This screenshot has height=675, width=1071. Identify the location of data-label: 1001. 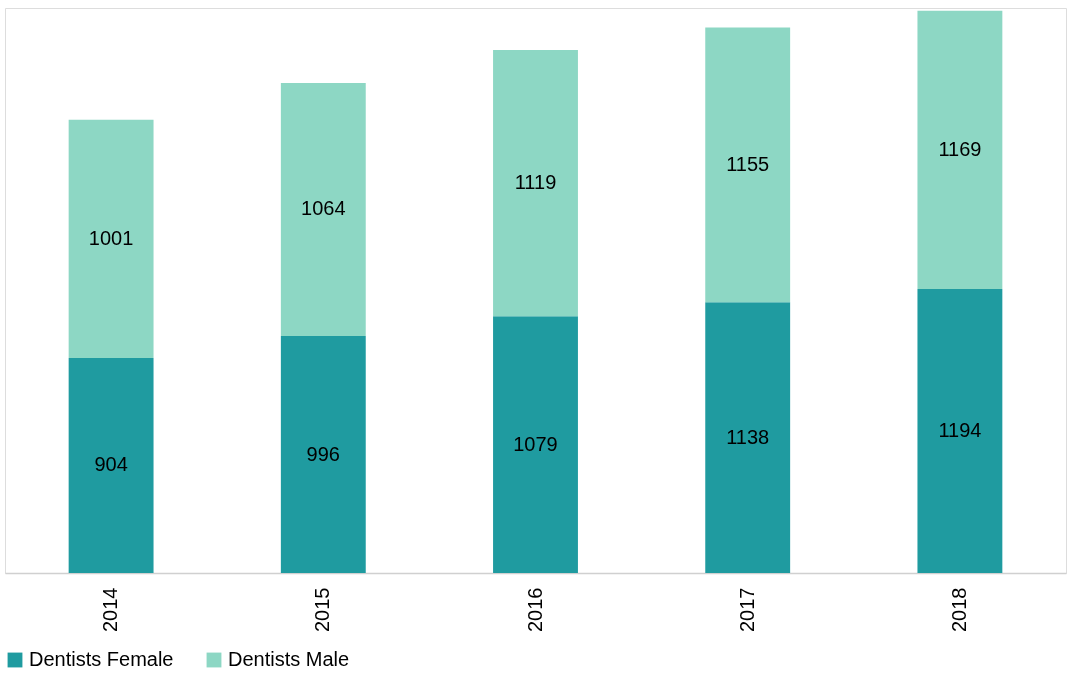
(111, 237).